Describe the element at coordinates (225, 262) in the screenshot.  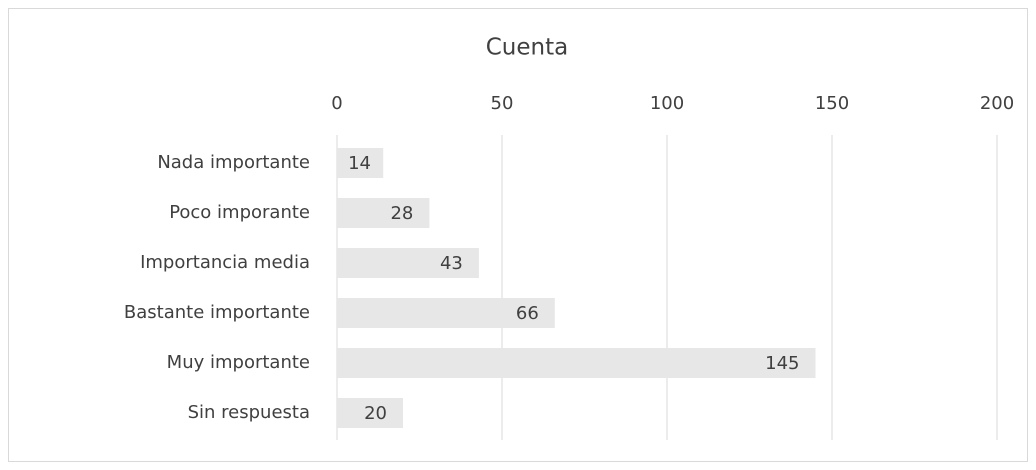
I see `y-tick-label: Importancia media` at that location.